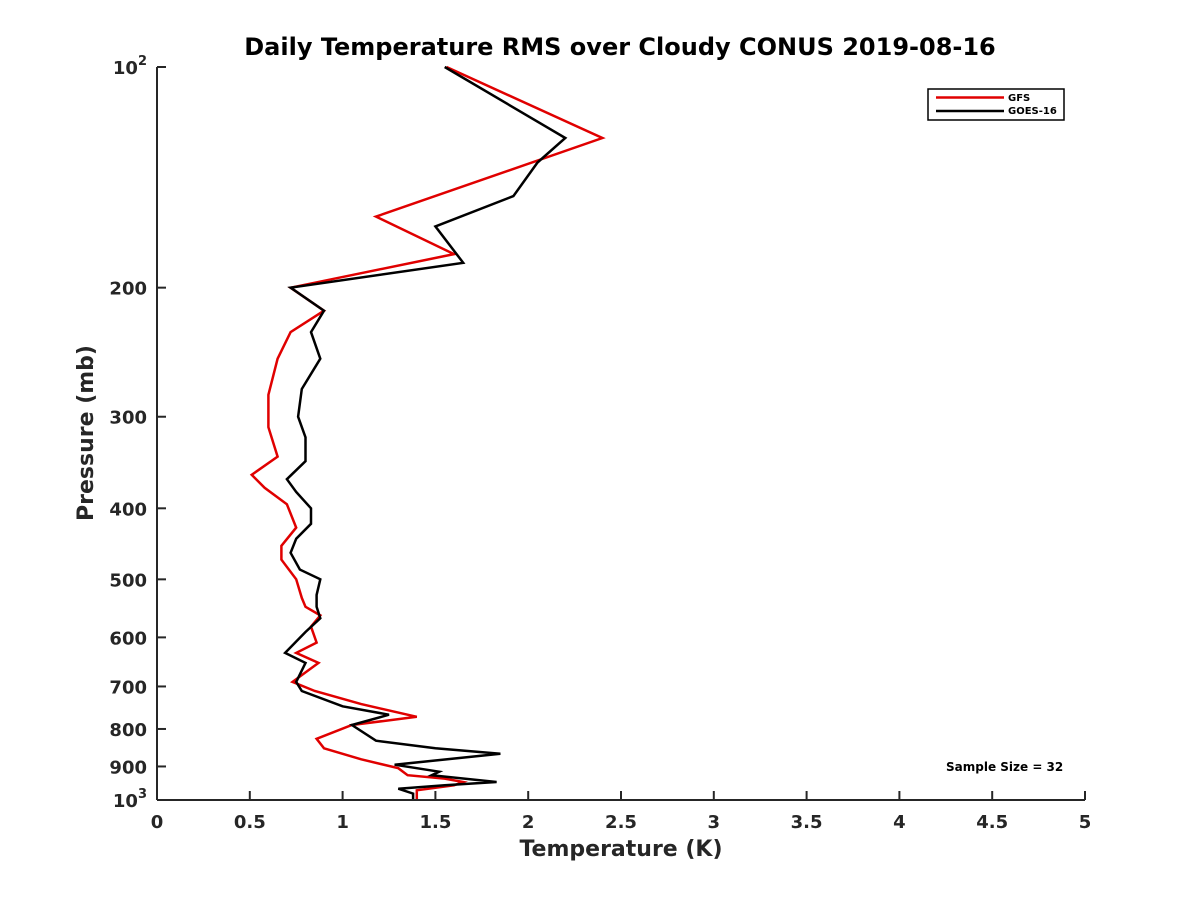 This screenshot has width=1200, height=900. Describe the element at coordinates (128, 289) in the screenshot. I see `y-tick-label: 200` at that location.